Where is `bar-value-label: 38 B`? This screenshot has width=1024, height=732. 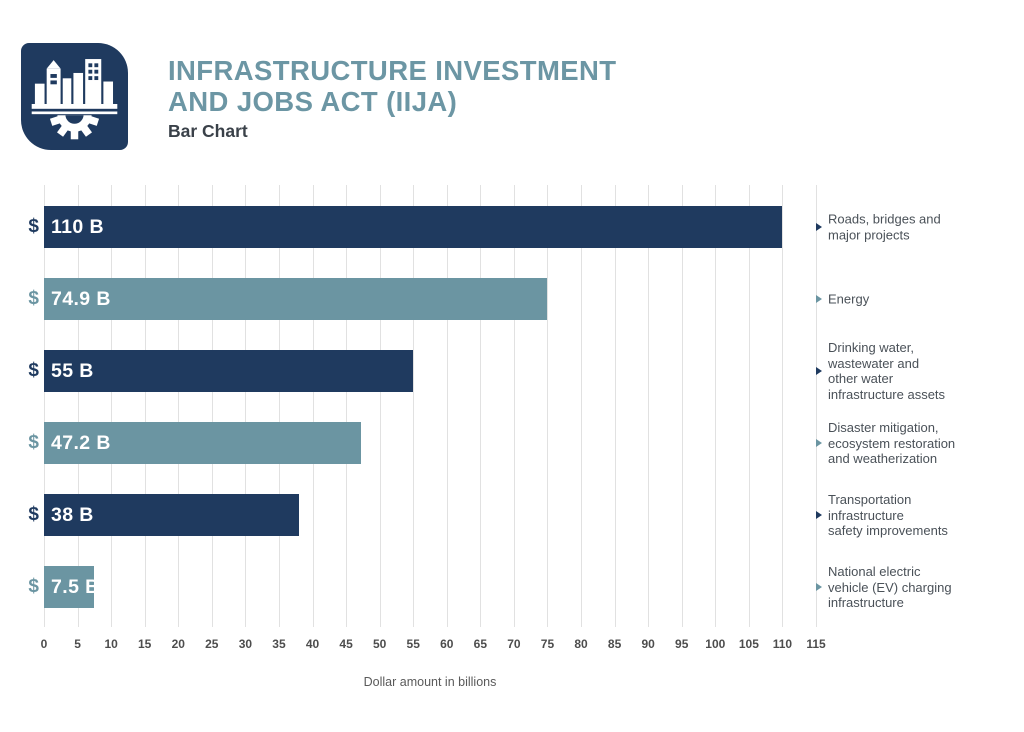 bar-value-label: 38 B is located at coordinates (72, 515).